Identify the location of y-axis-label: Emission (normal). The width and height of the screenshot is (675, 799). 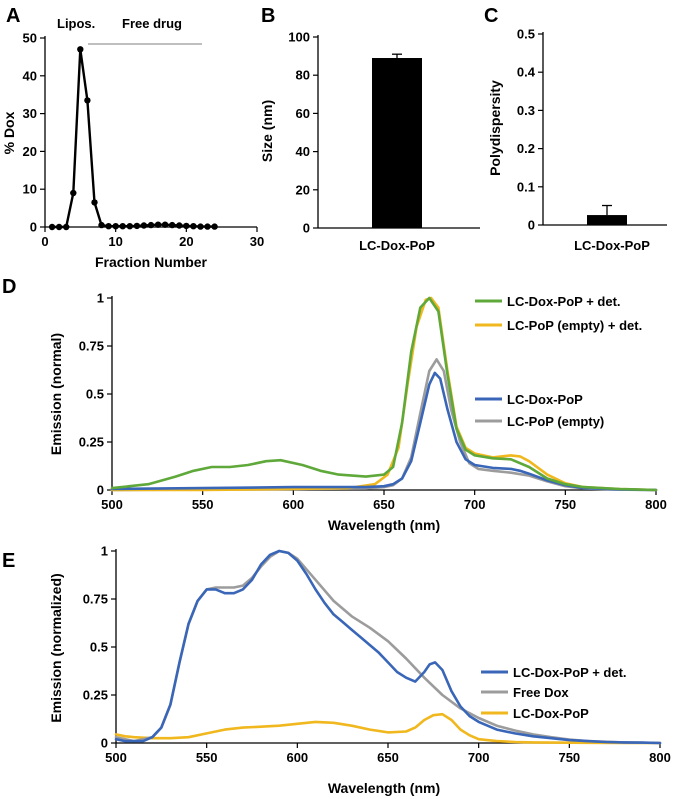
(56, 394).